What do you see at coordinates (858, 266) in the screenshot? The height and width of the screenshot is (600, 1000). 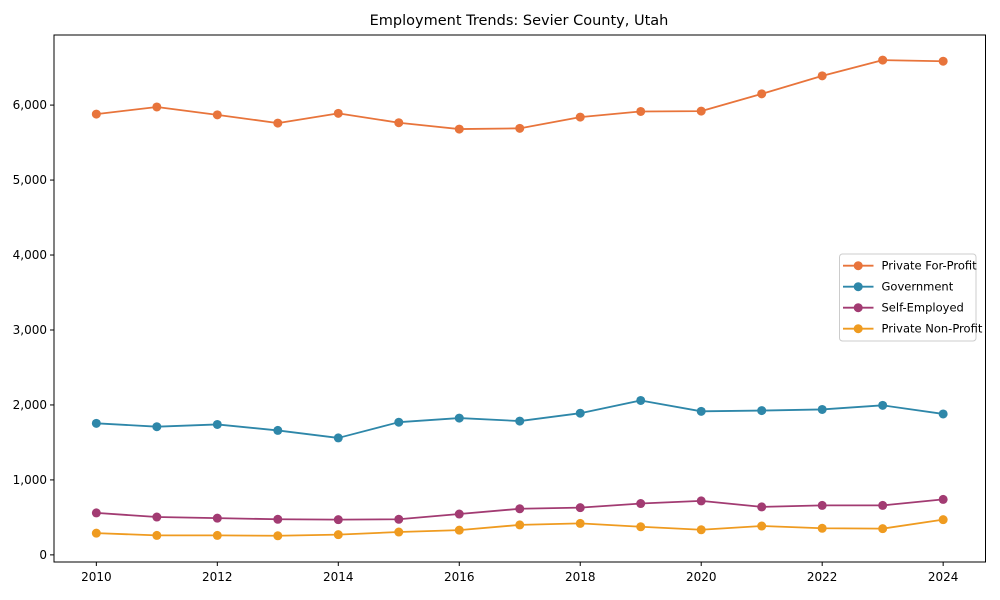 I see `legend-marker-private-for-profit-icon` at bounding box center [858, 266].